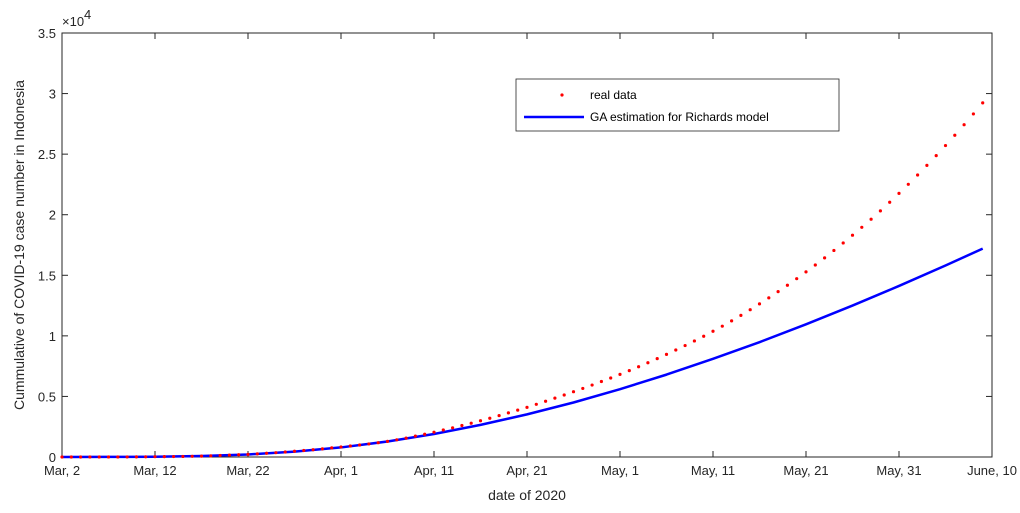 The image size is (1020, 513). I want to click on legend-box, so click(677, 105).